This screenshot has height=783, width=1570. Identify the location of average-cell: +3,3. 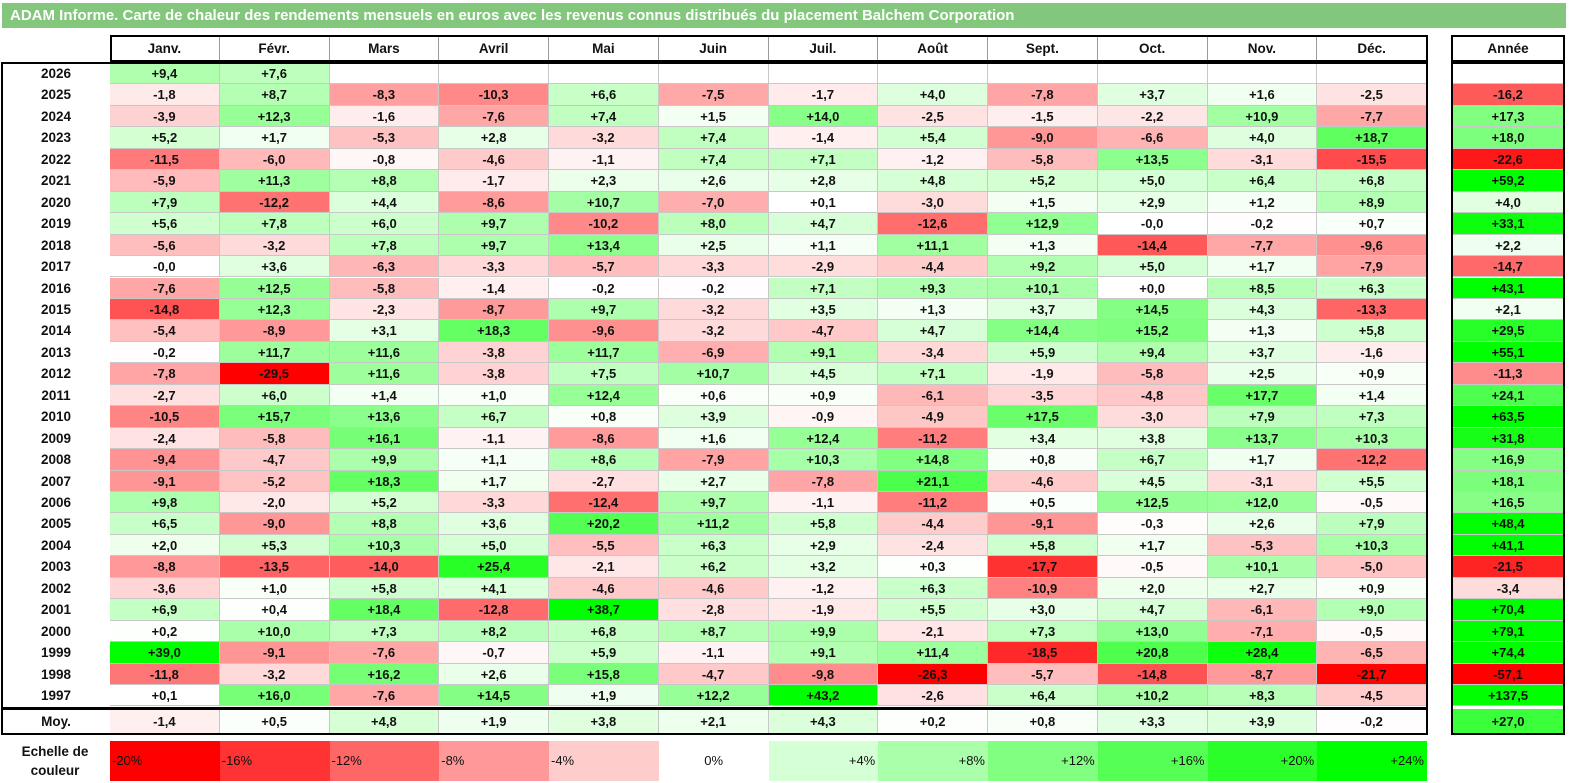
(1152, 721).